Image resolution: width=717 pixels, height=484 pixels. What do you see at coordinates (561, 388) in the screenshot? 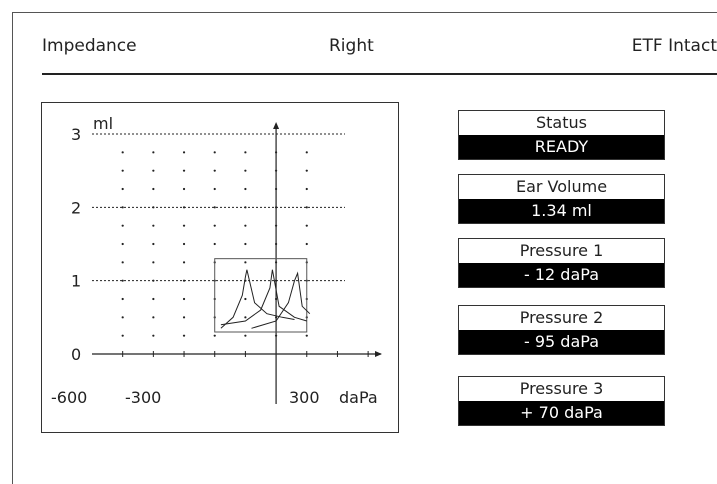
I see `pressure-3-label: Pressure 3` at bounding box center [561, 388].